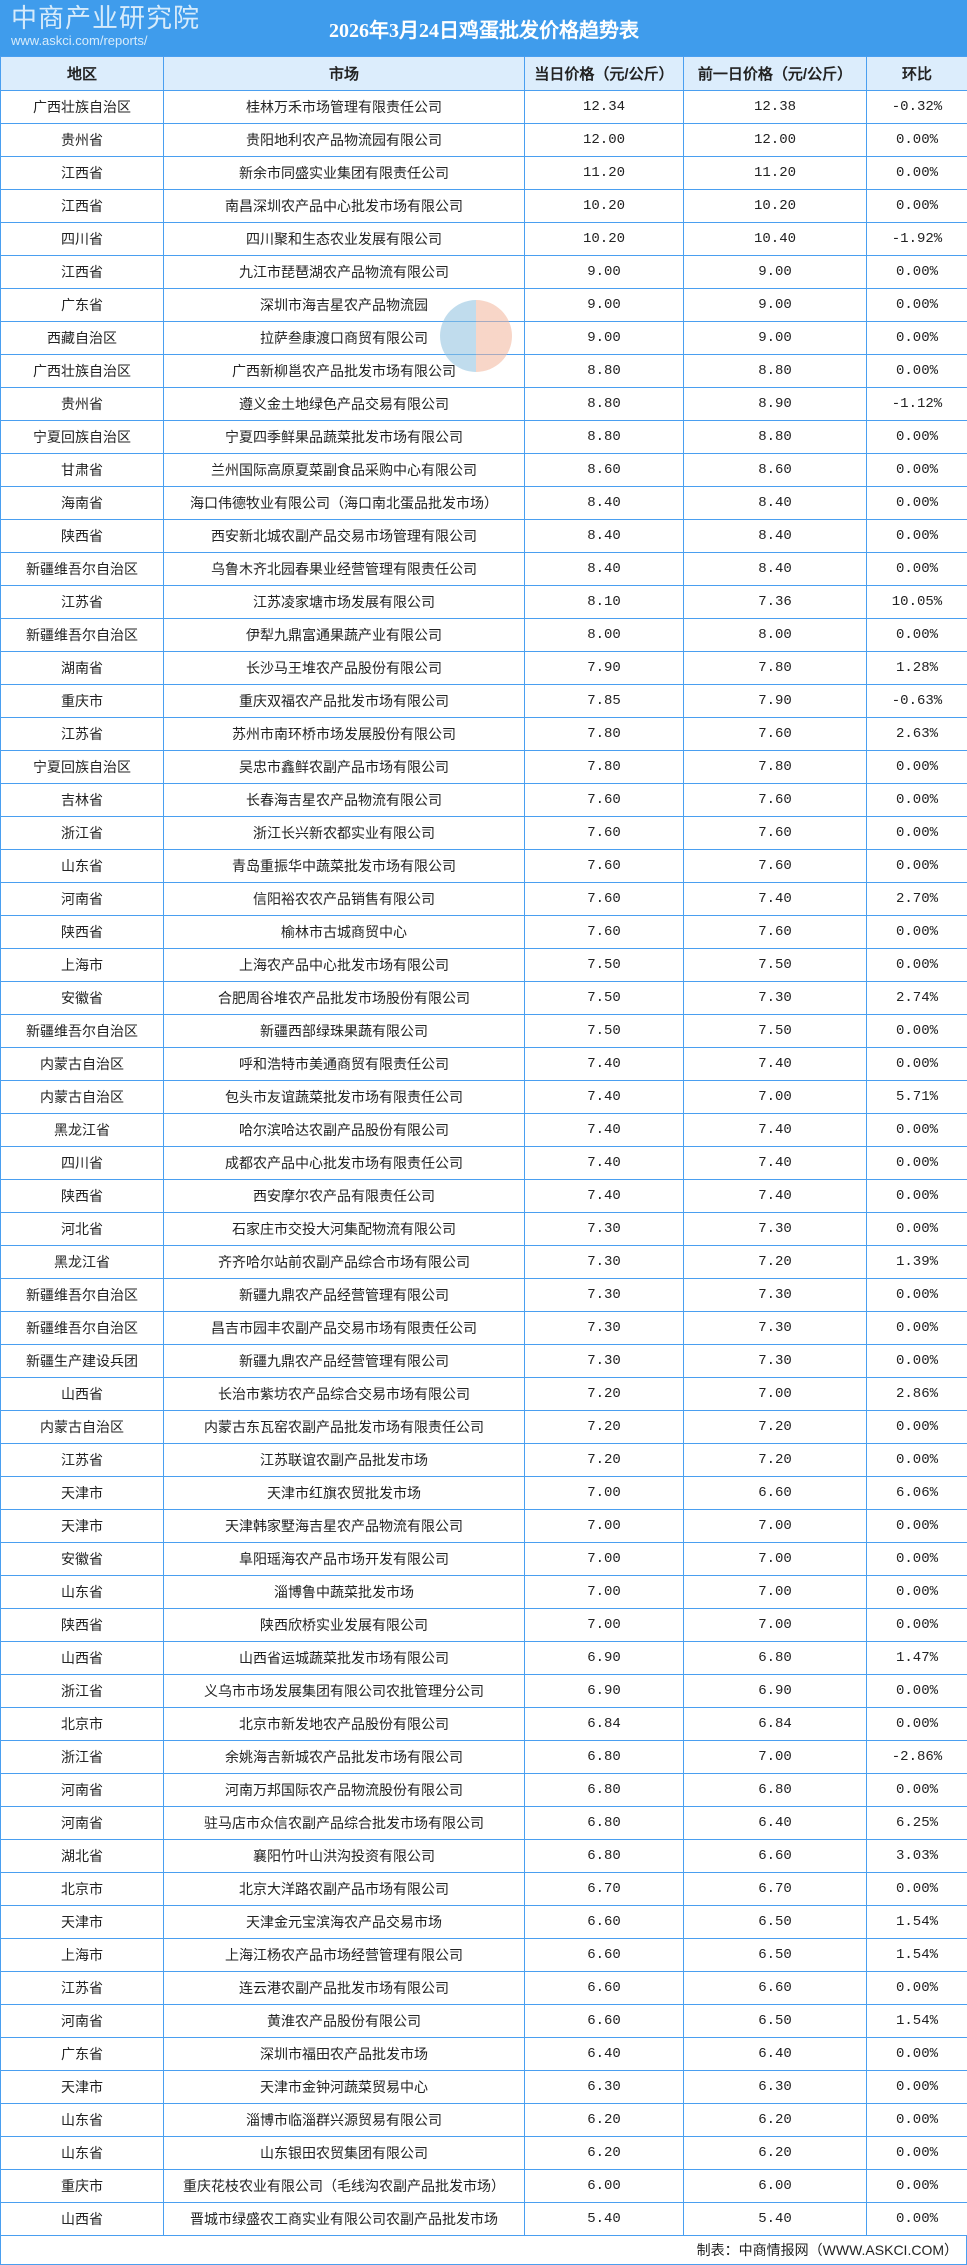  What do you see at coordinates (344, 2054) in the screenshot?
I see `cell-market: 深圳市福田农产品批发市场` at bounding box center [344, 2054].